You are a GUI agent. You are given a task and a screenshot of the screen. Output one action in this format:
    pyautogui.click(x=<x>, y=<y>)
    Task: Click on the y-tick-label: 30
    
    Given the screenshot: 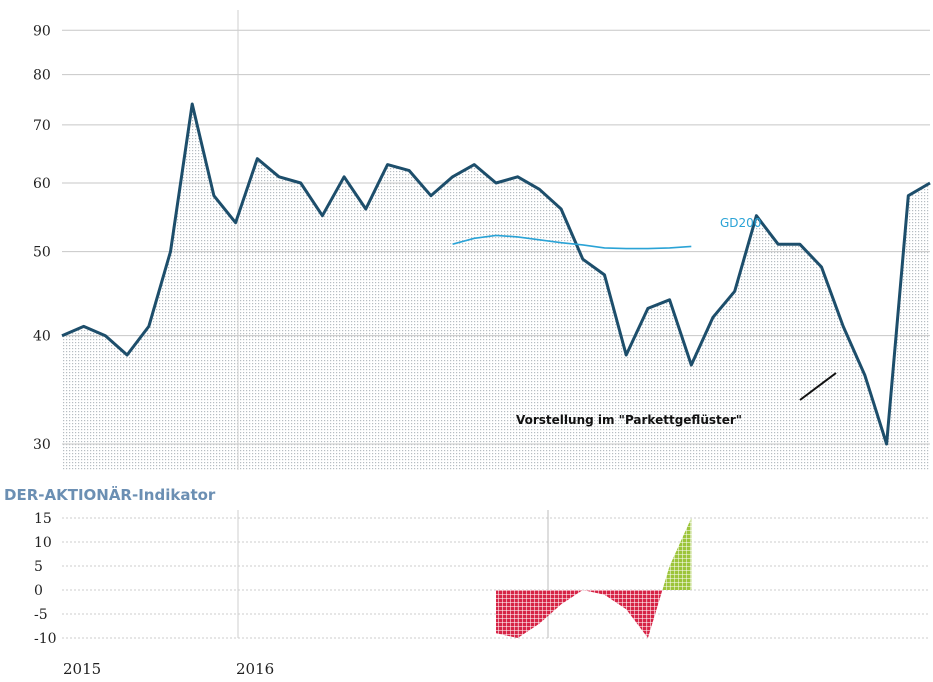 What is the action you would take?
    pyautogui.click(x=42, y=445)
    